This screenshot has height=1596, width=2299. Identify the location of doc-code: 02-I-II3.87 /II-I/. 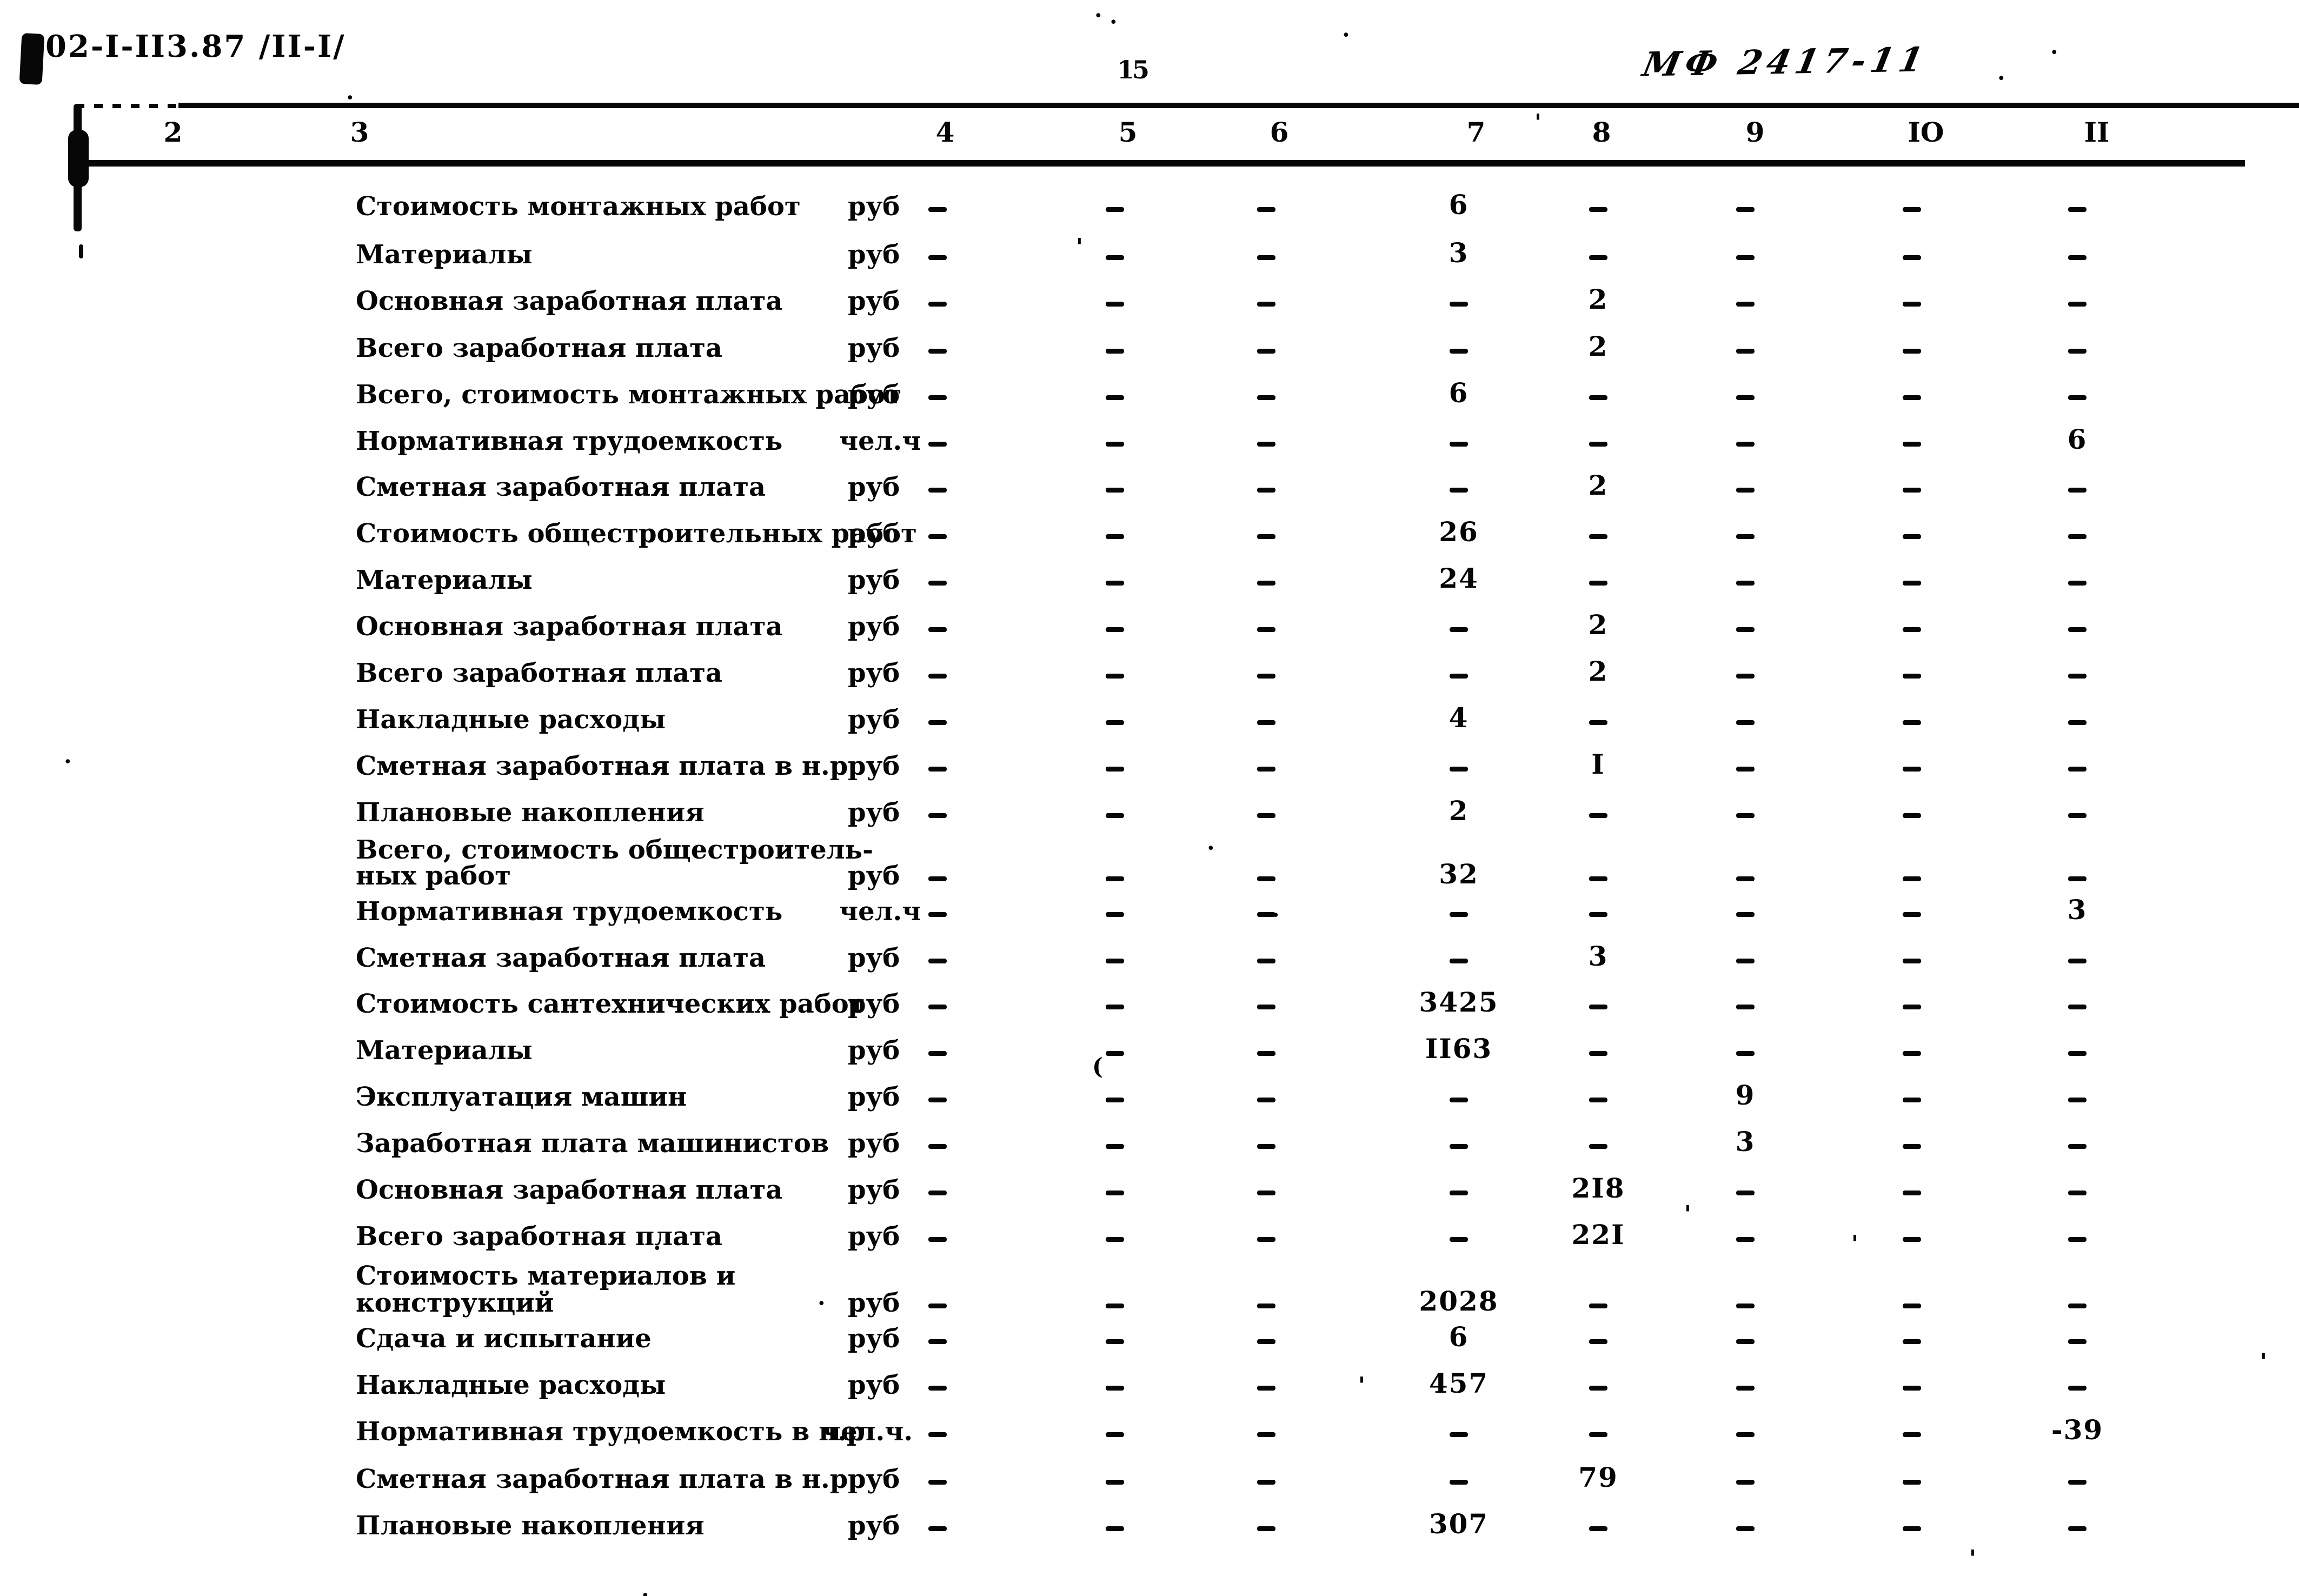
(195, 46).